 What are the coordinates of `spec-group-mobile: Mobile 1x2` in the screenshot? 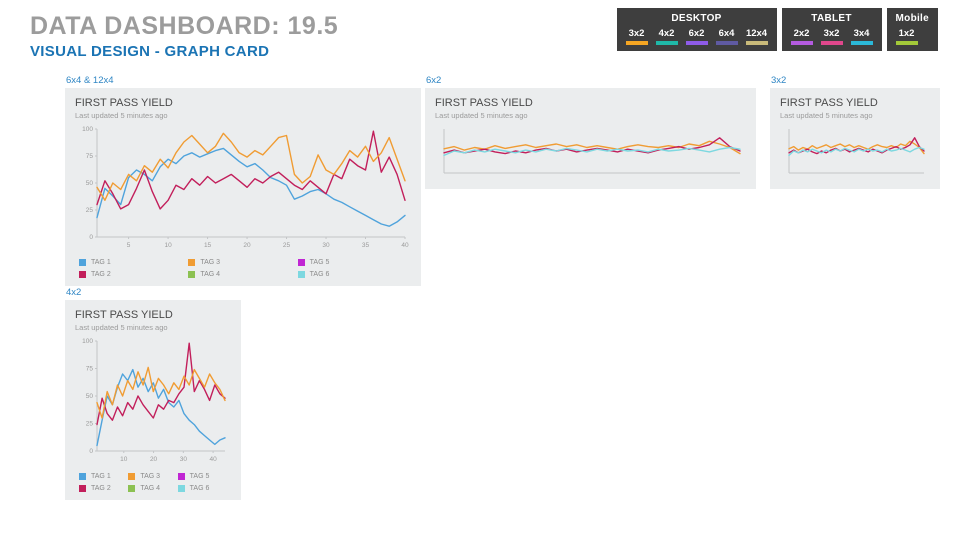 It's located at (912, 29).